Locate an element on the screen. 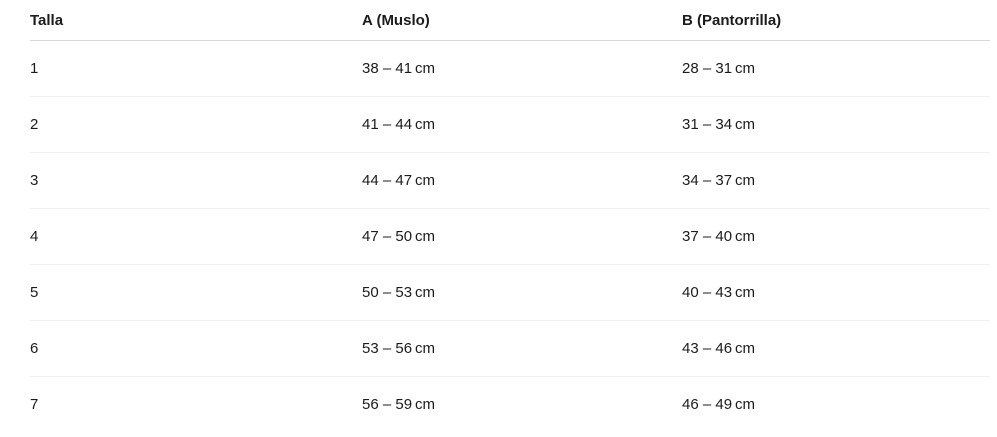 The height and width of the screenshot is (437, 997). cell-a-muslo: 41 – 44 cm is located at coordinates (522, 124).